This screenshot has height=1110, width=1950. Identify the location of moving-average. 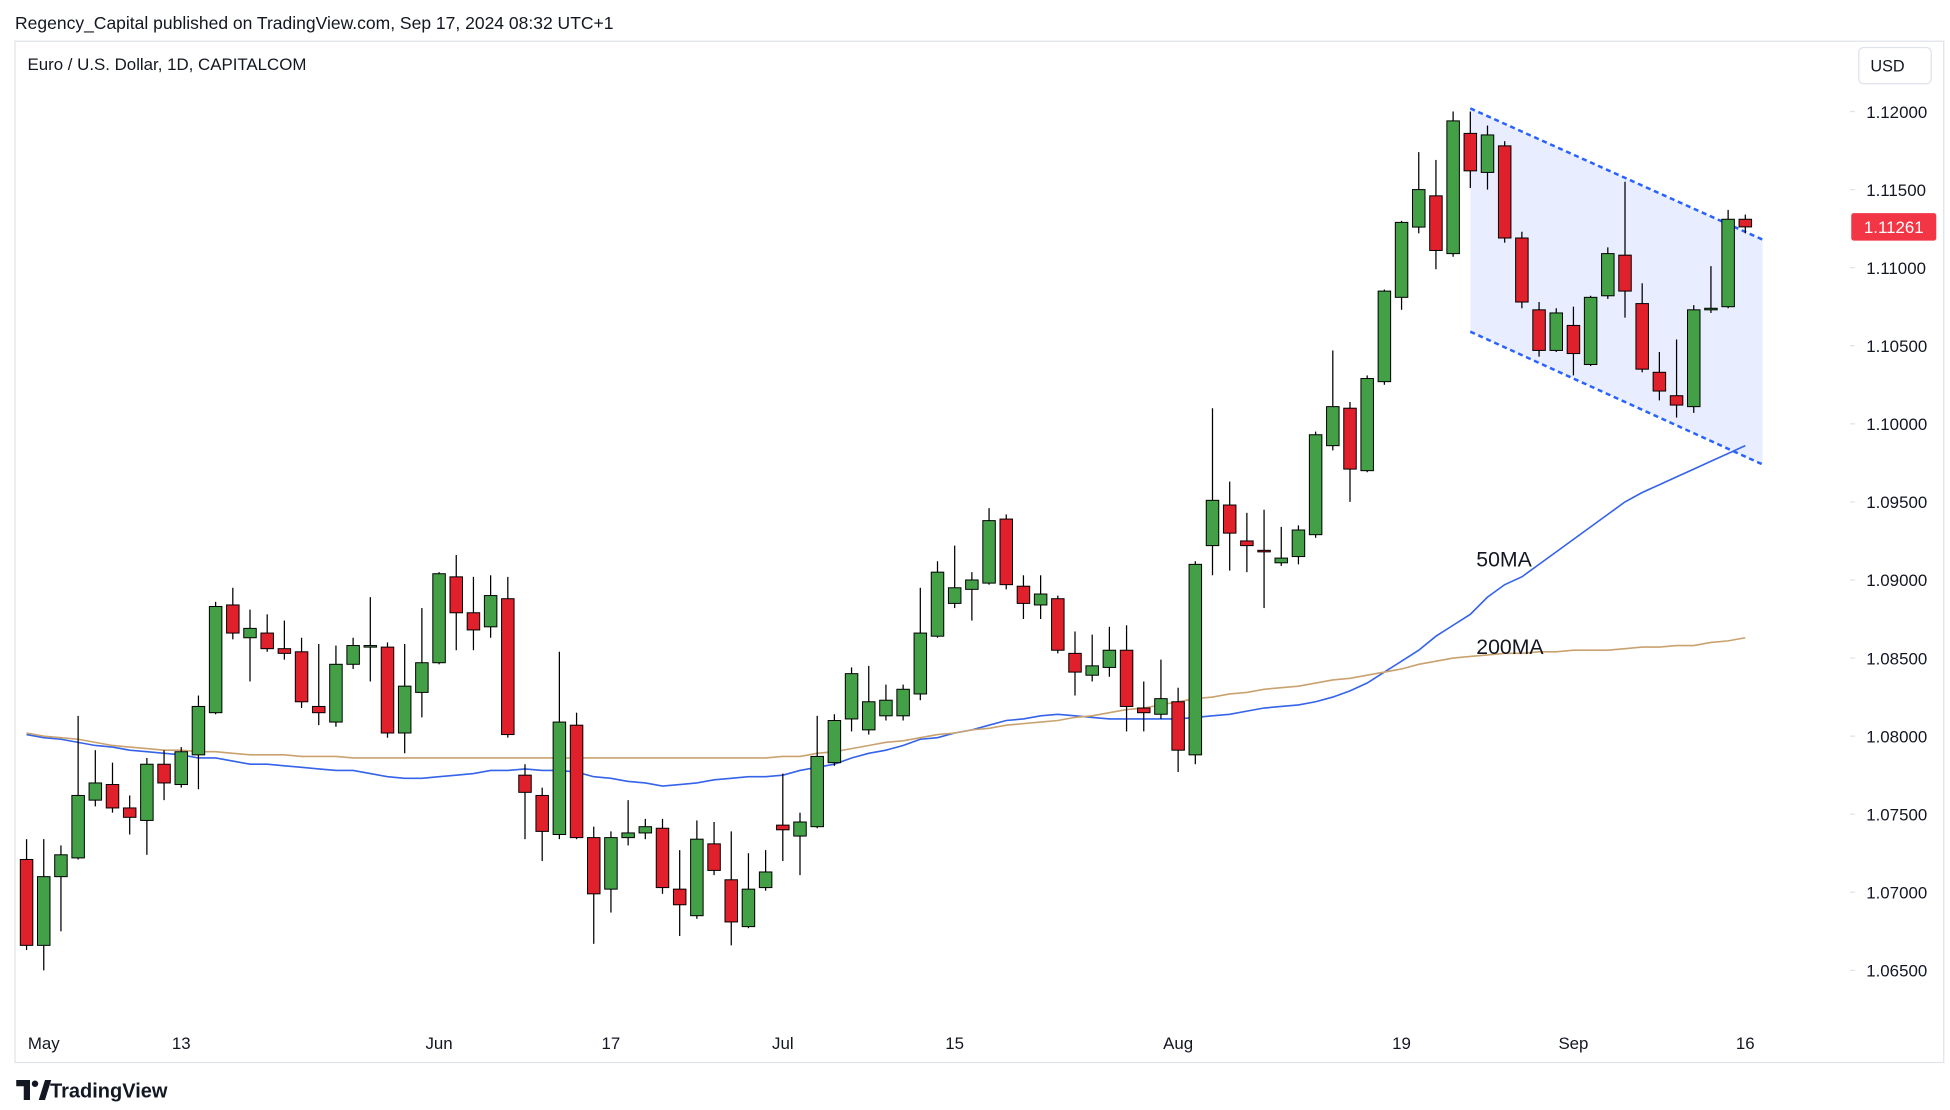
(886, 697).